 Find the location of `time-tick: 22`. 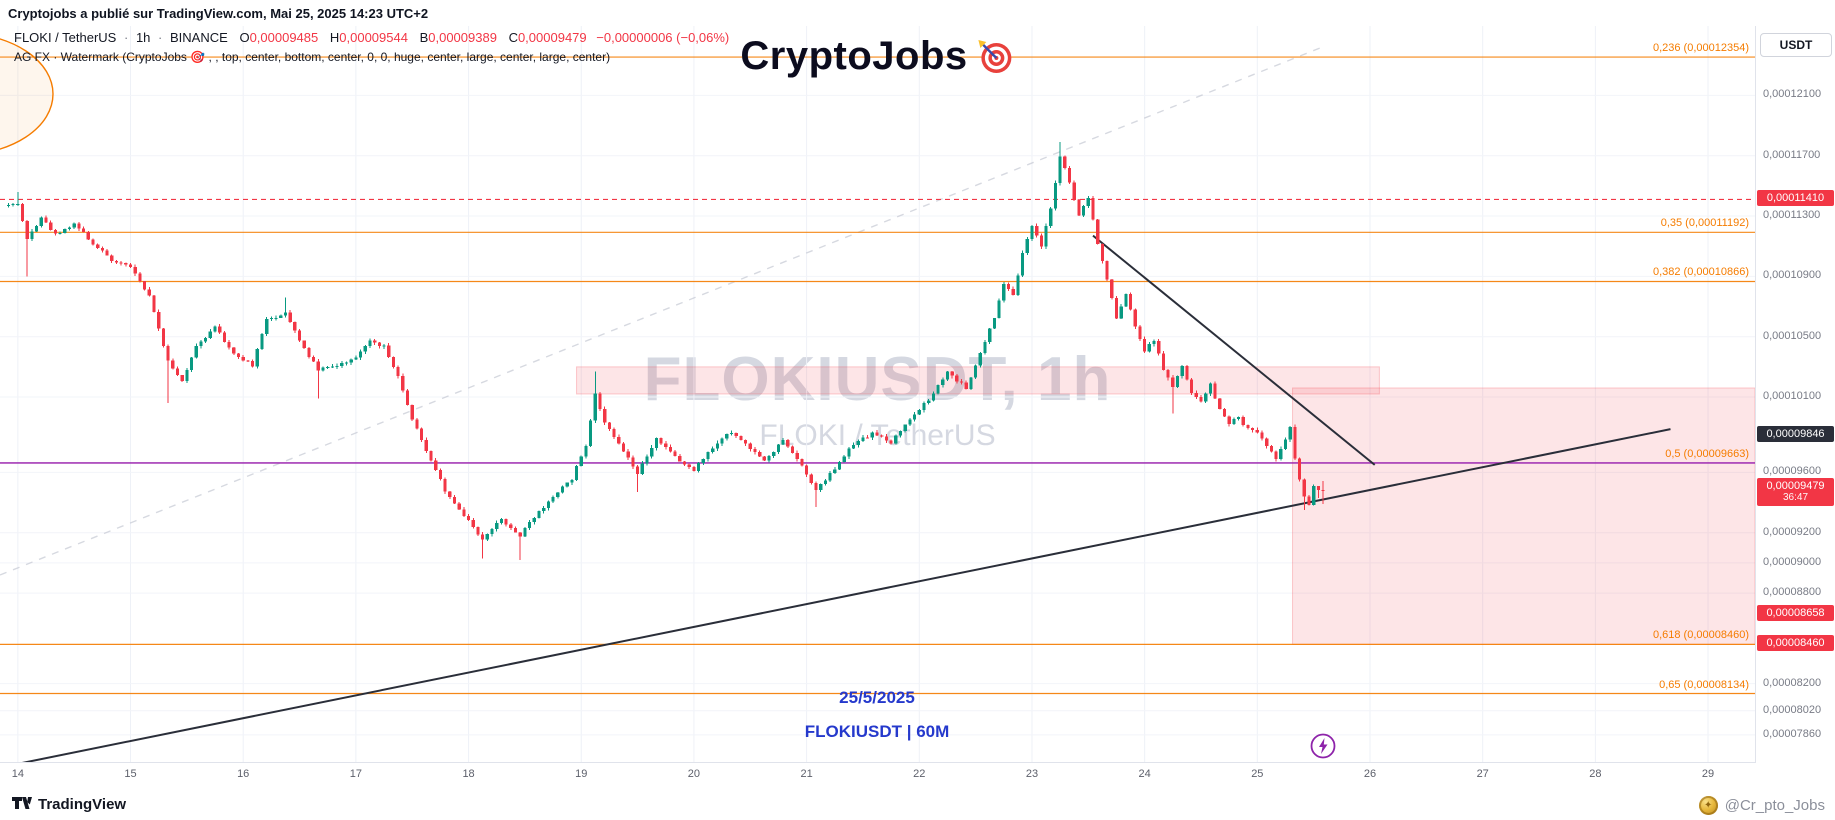

time-tick: 22 is located at coordinates (919, 774).